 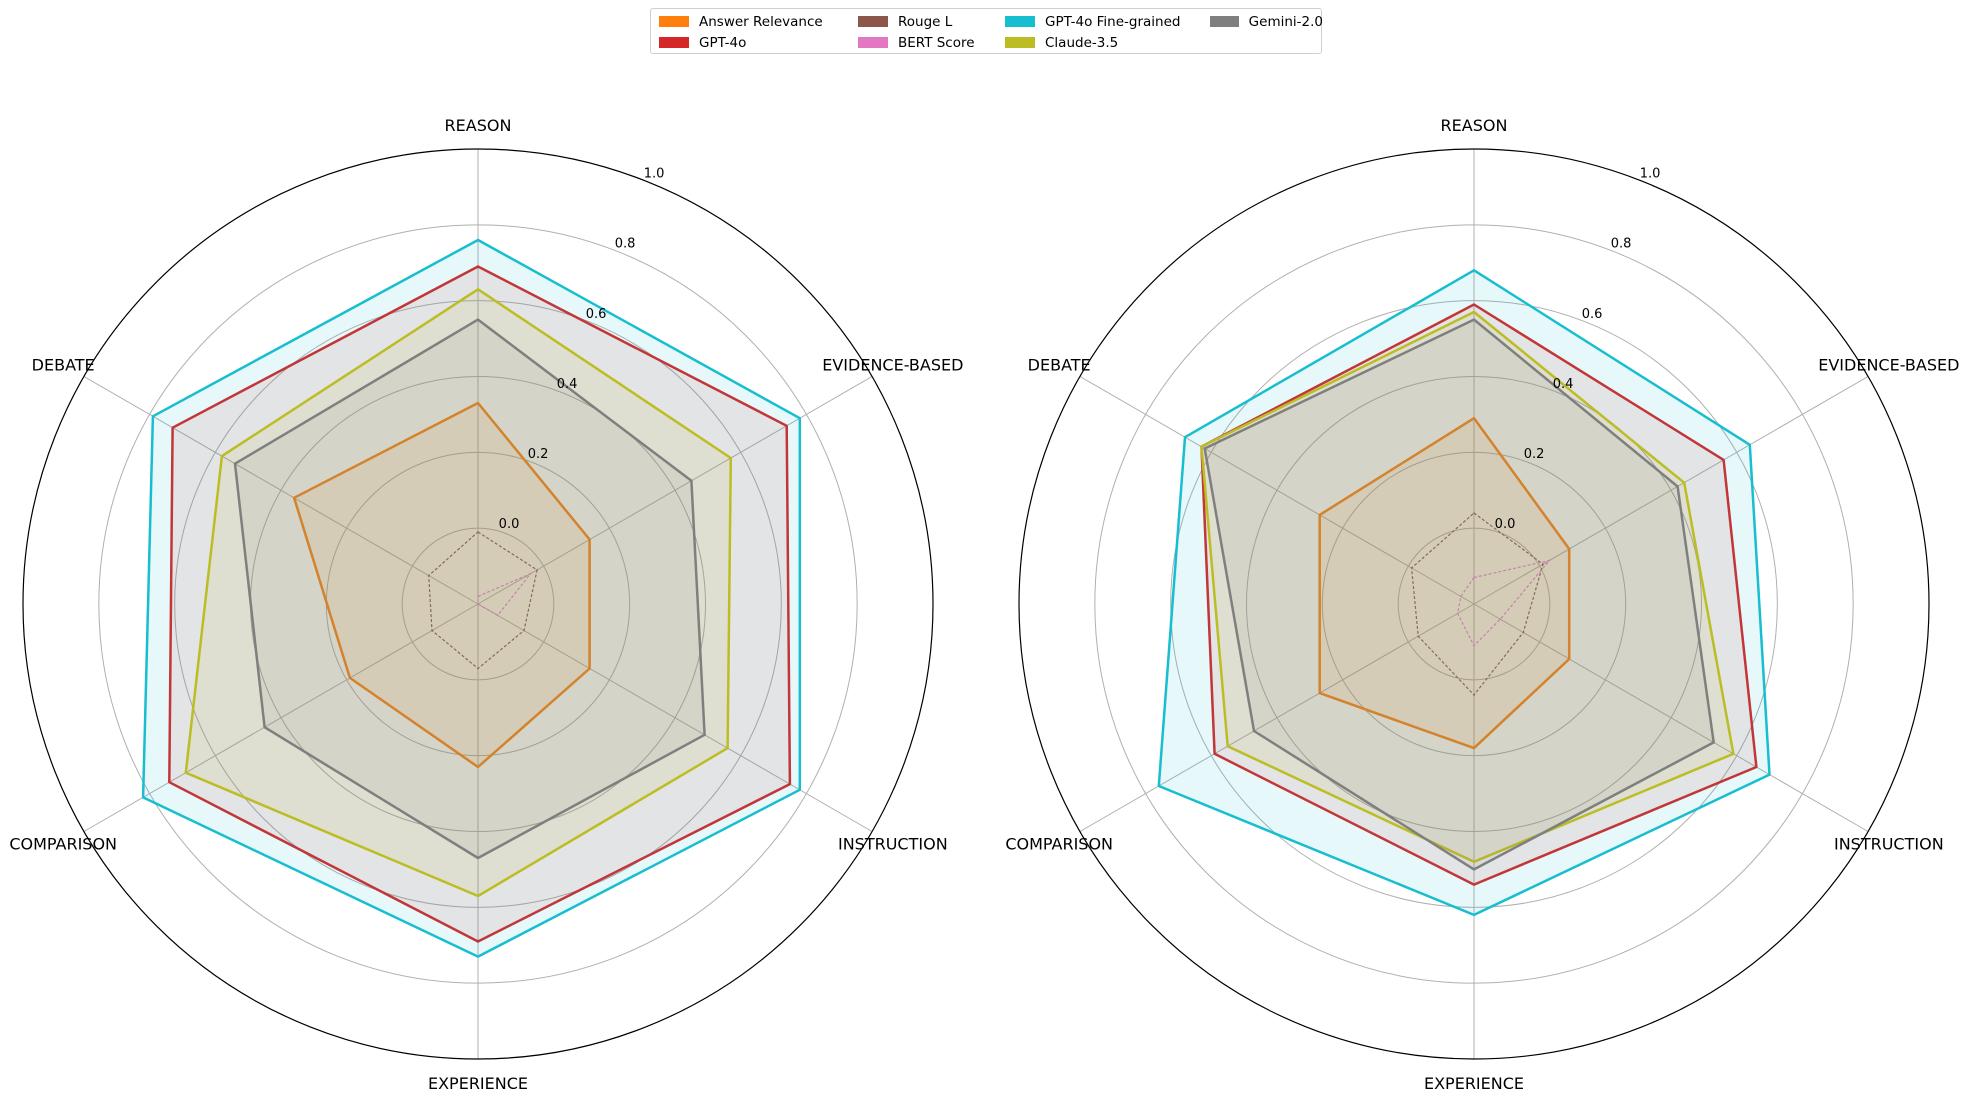 I want to click on legend-label: Gemini-2.0, so click(x=1285, y=21).